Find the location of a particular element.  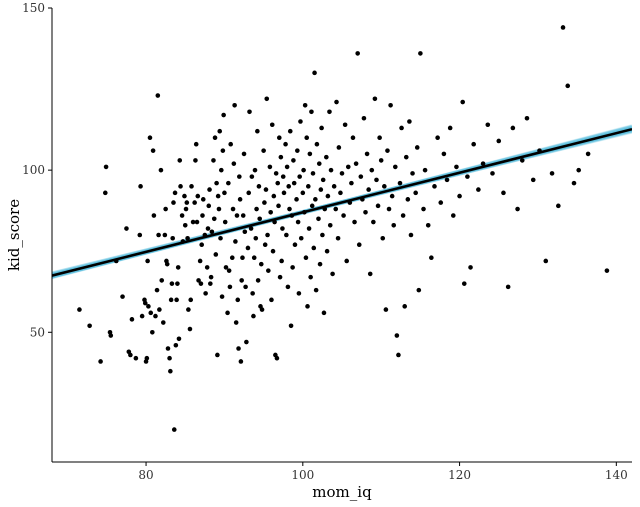

x-axis-ticks: 80 100 120 140 is located at coordinates (383, 472).